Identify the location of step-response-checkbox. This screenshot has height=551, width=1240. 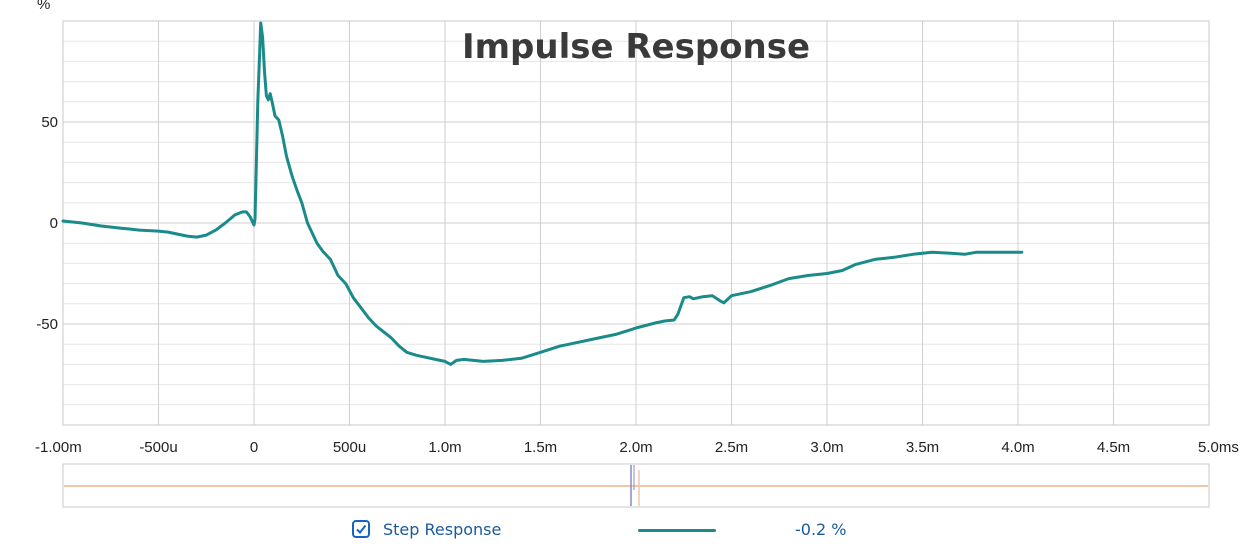
(361, 529).